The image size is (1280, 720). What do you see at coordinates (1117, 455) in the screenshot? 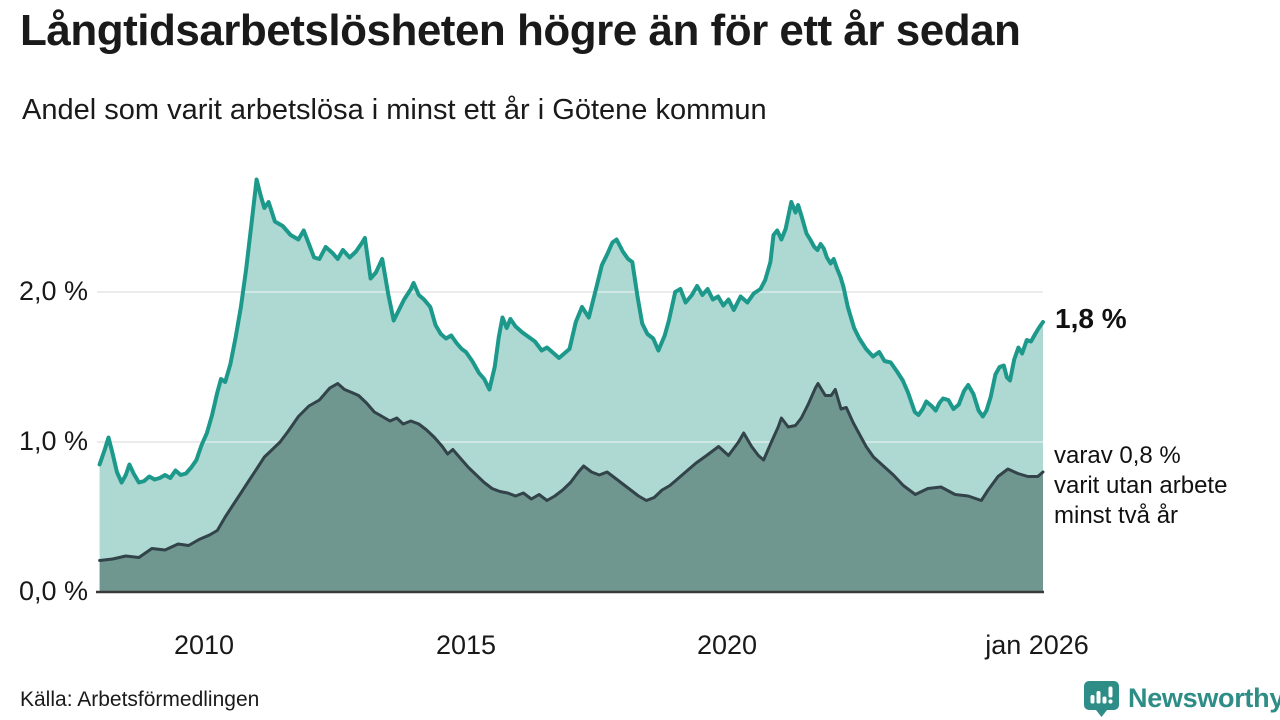
I see `annotation-line: varav 0,8 %` at bounding box center [1117, 455].